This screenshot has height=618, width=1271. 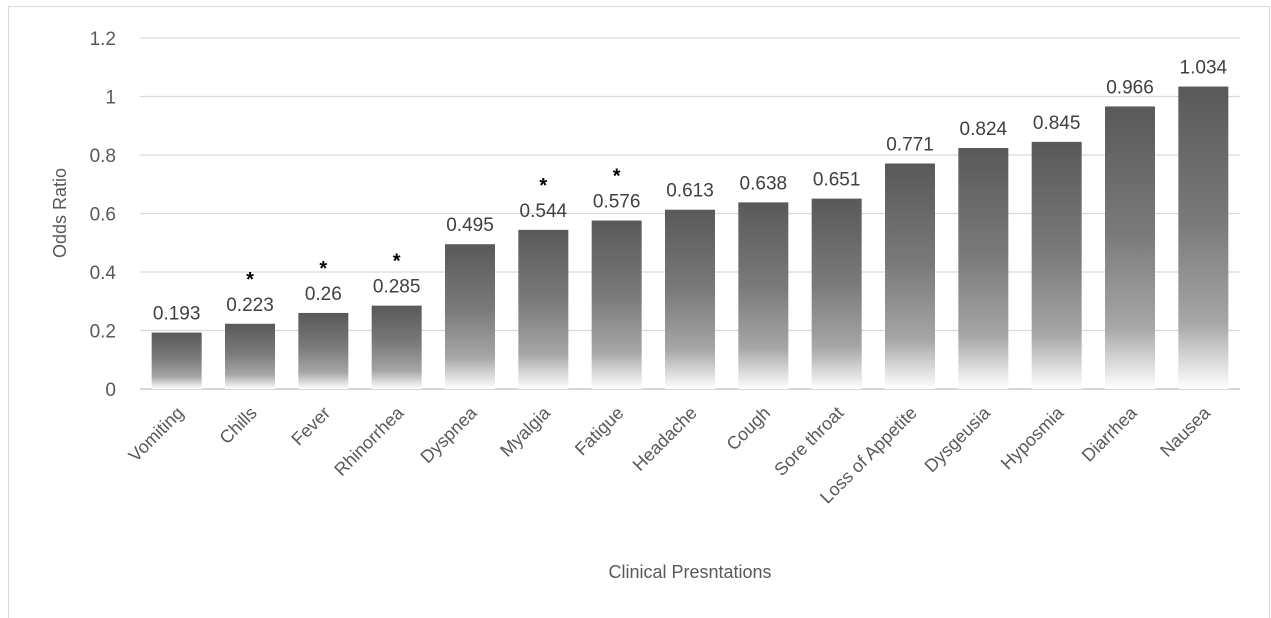 What do you see at coordinates (617, 202) in the screenshot?
I see `data-label: 0.576` at bounding box center [617, 202].